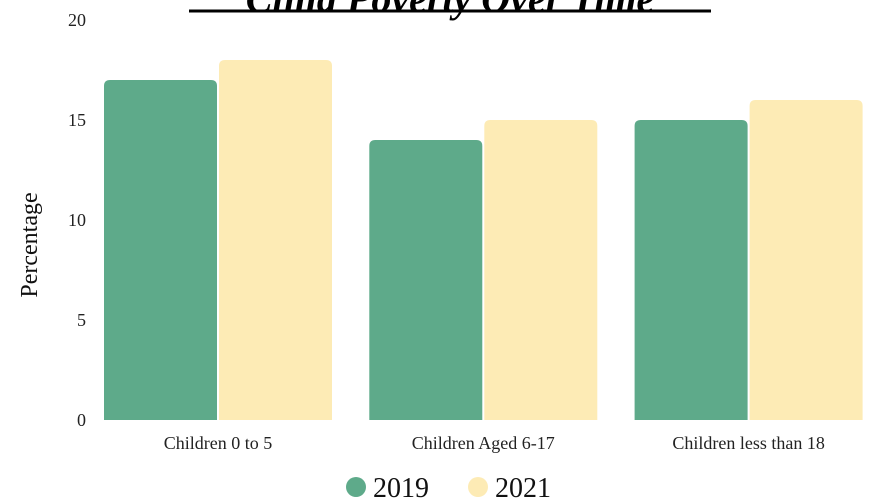 This screenshot has width=869, height=501. Describe the element at coordinates (30, 244) in the screenshot. I see `y-axis-title: Percentage` at that location.